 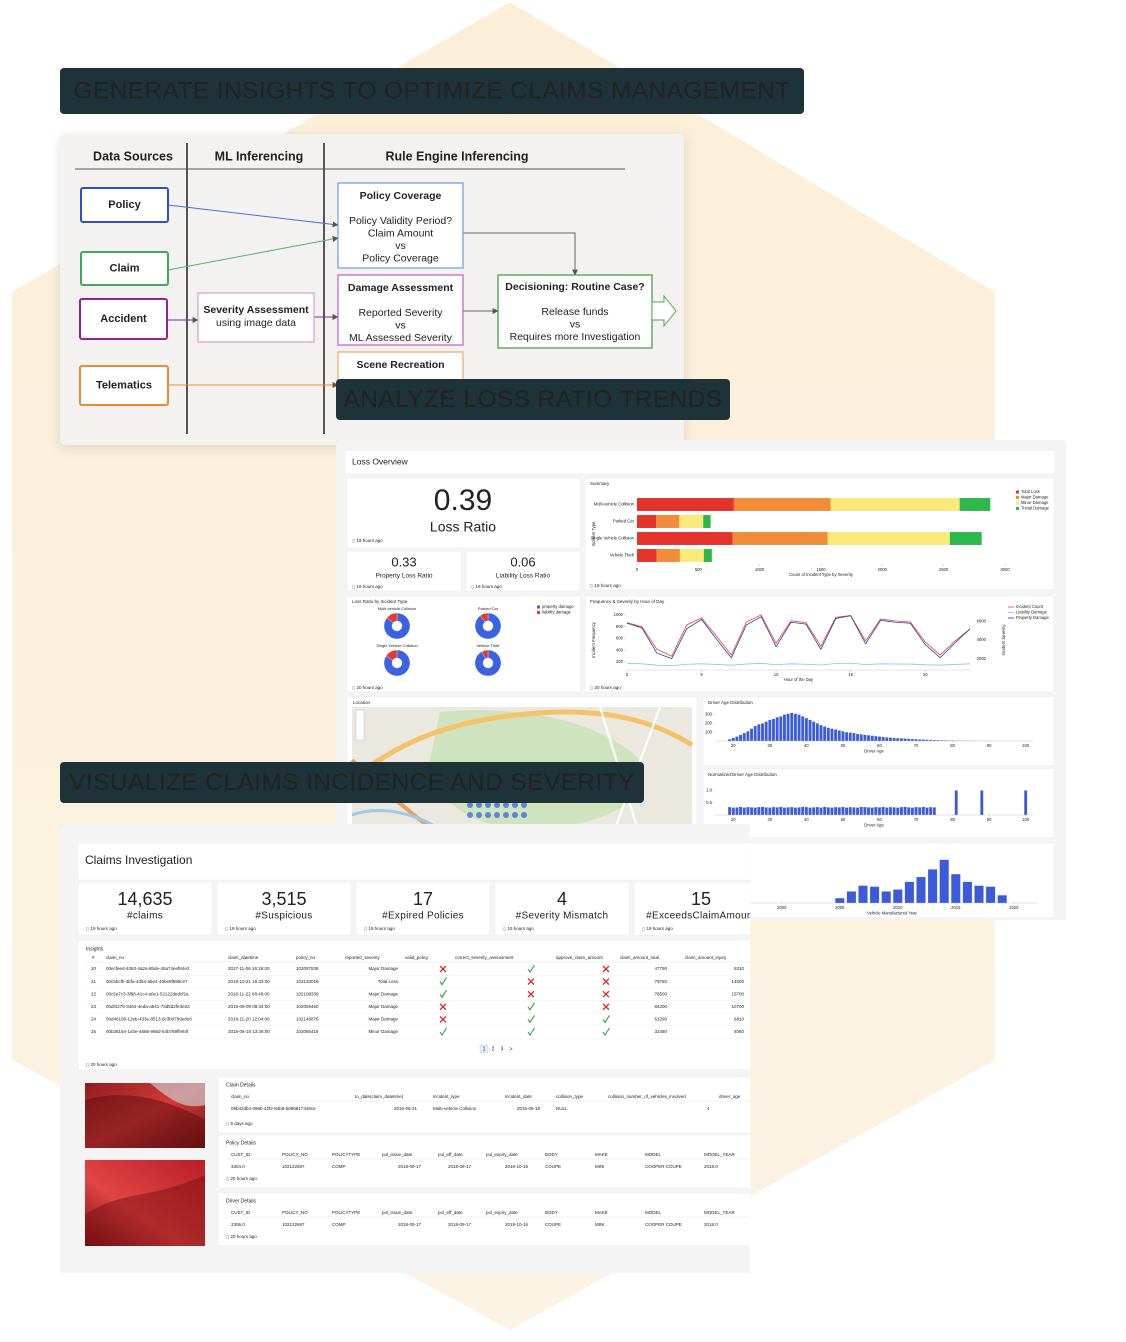 I want to click on column-header: MAKE, so click(x=601, y=1154).